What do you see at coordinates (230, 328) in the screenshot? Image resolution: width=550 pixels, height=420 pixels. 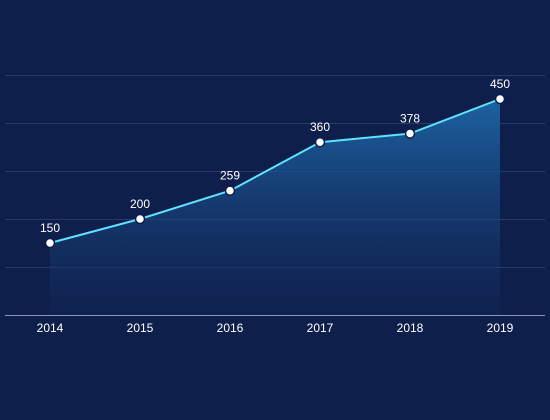 I see `x-tick-label-2016: 2016` at bounding box center [230, 328].